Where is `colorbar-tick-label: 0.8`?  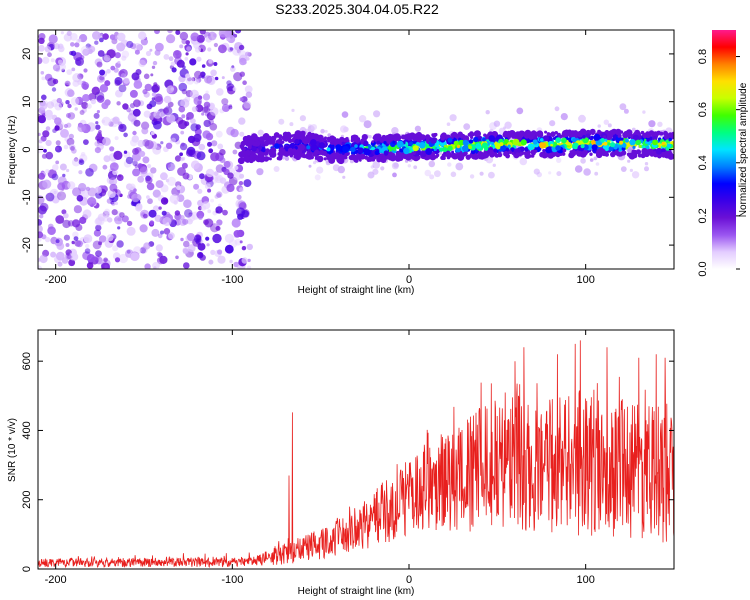
colorbar-tick-label: 0.8 is located at coordinates (703, 56).